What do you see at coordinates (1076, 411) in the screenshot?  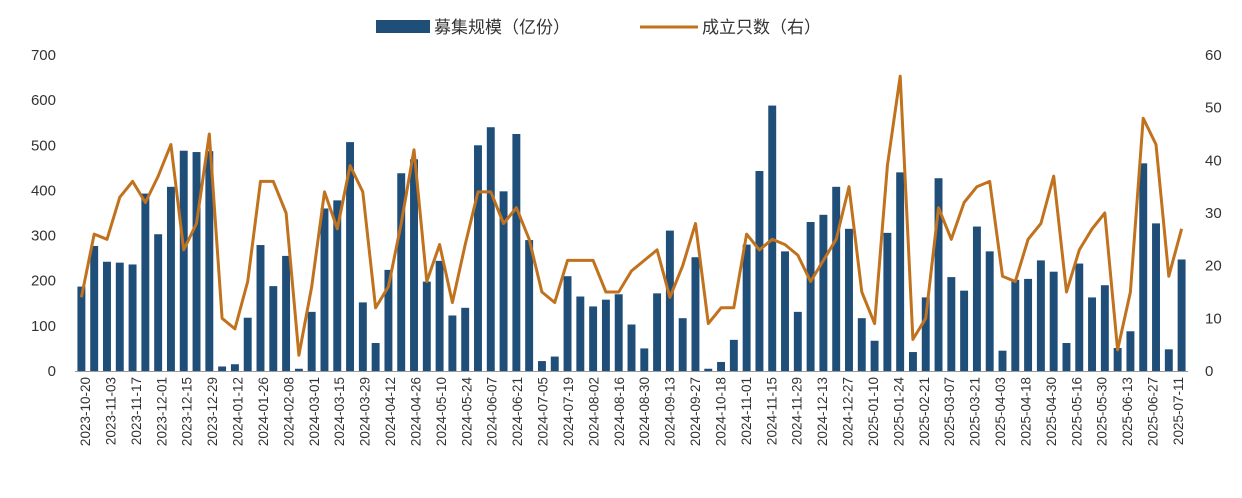 I see `x-tick-label: 2025-05-16` at bounding box center [1076, 411].